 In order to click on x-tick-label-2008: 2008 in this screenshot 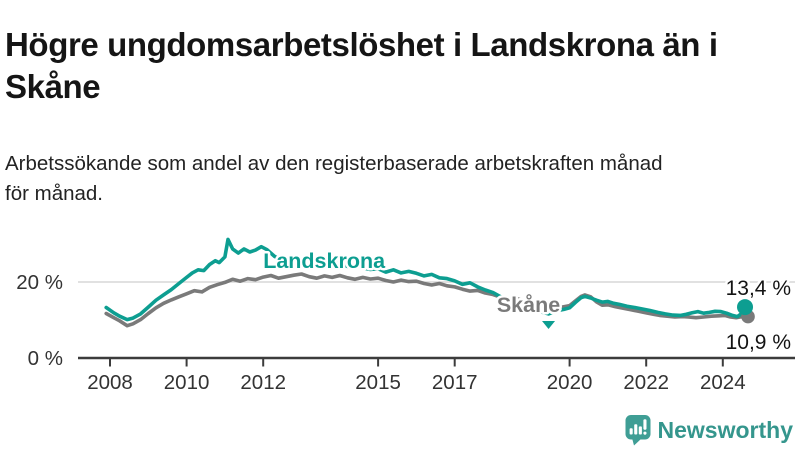, I will do `click(110, 382)`.